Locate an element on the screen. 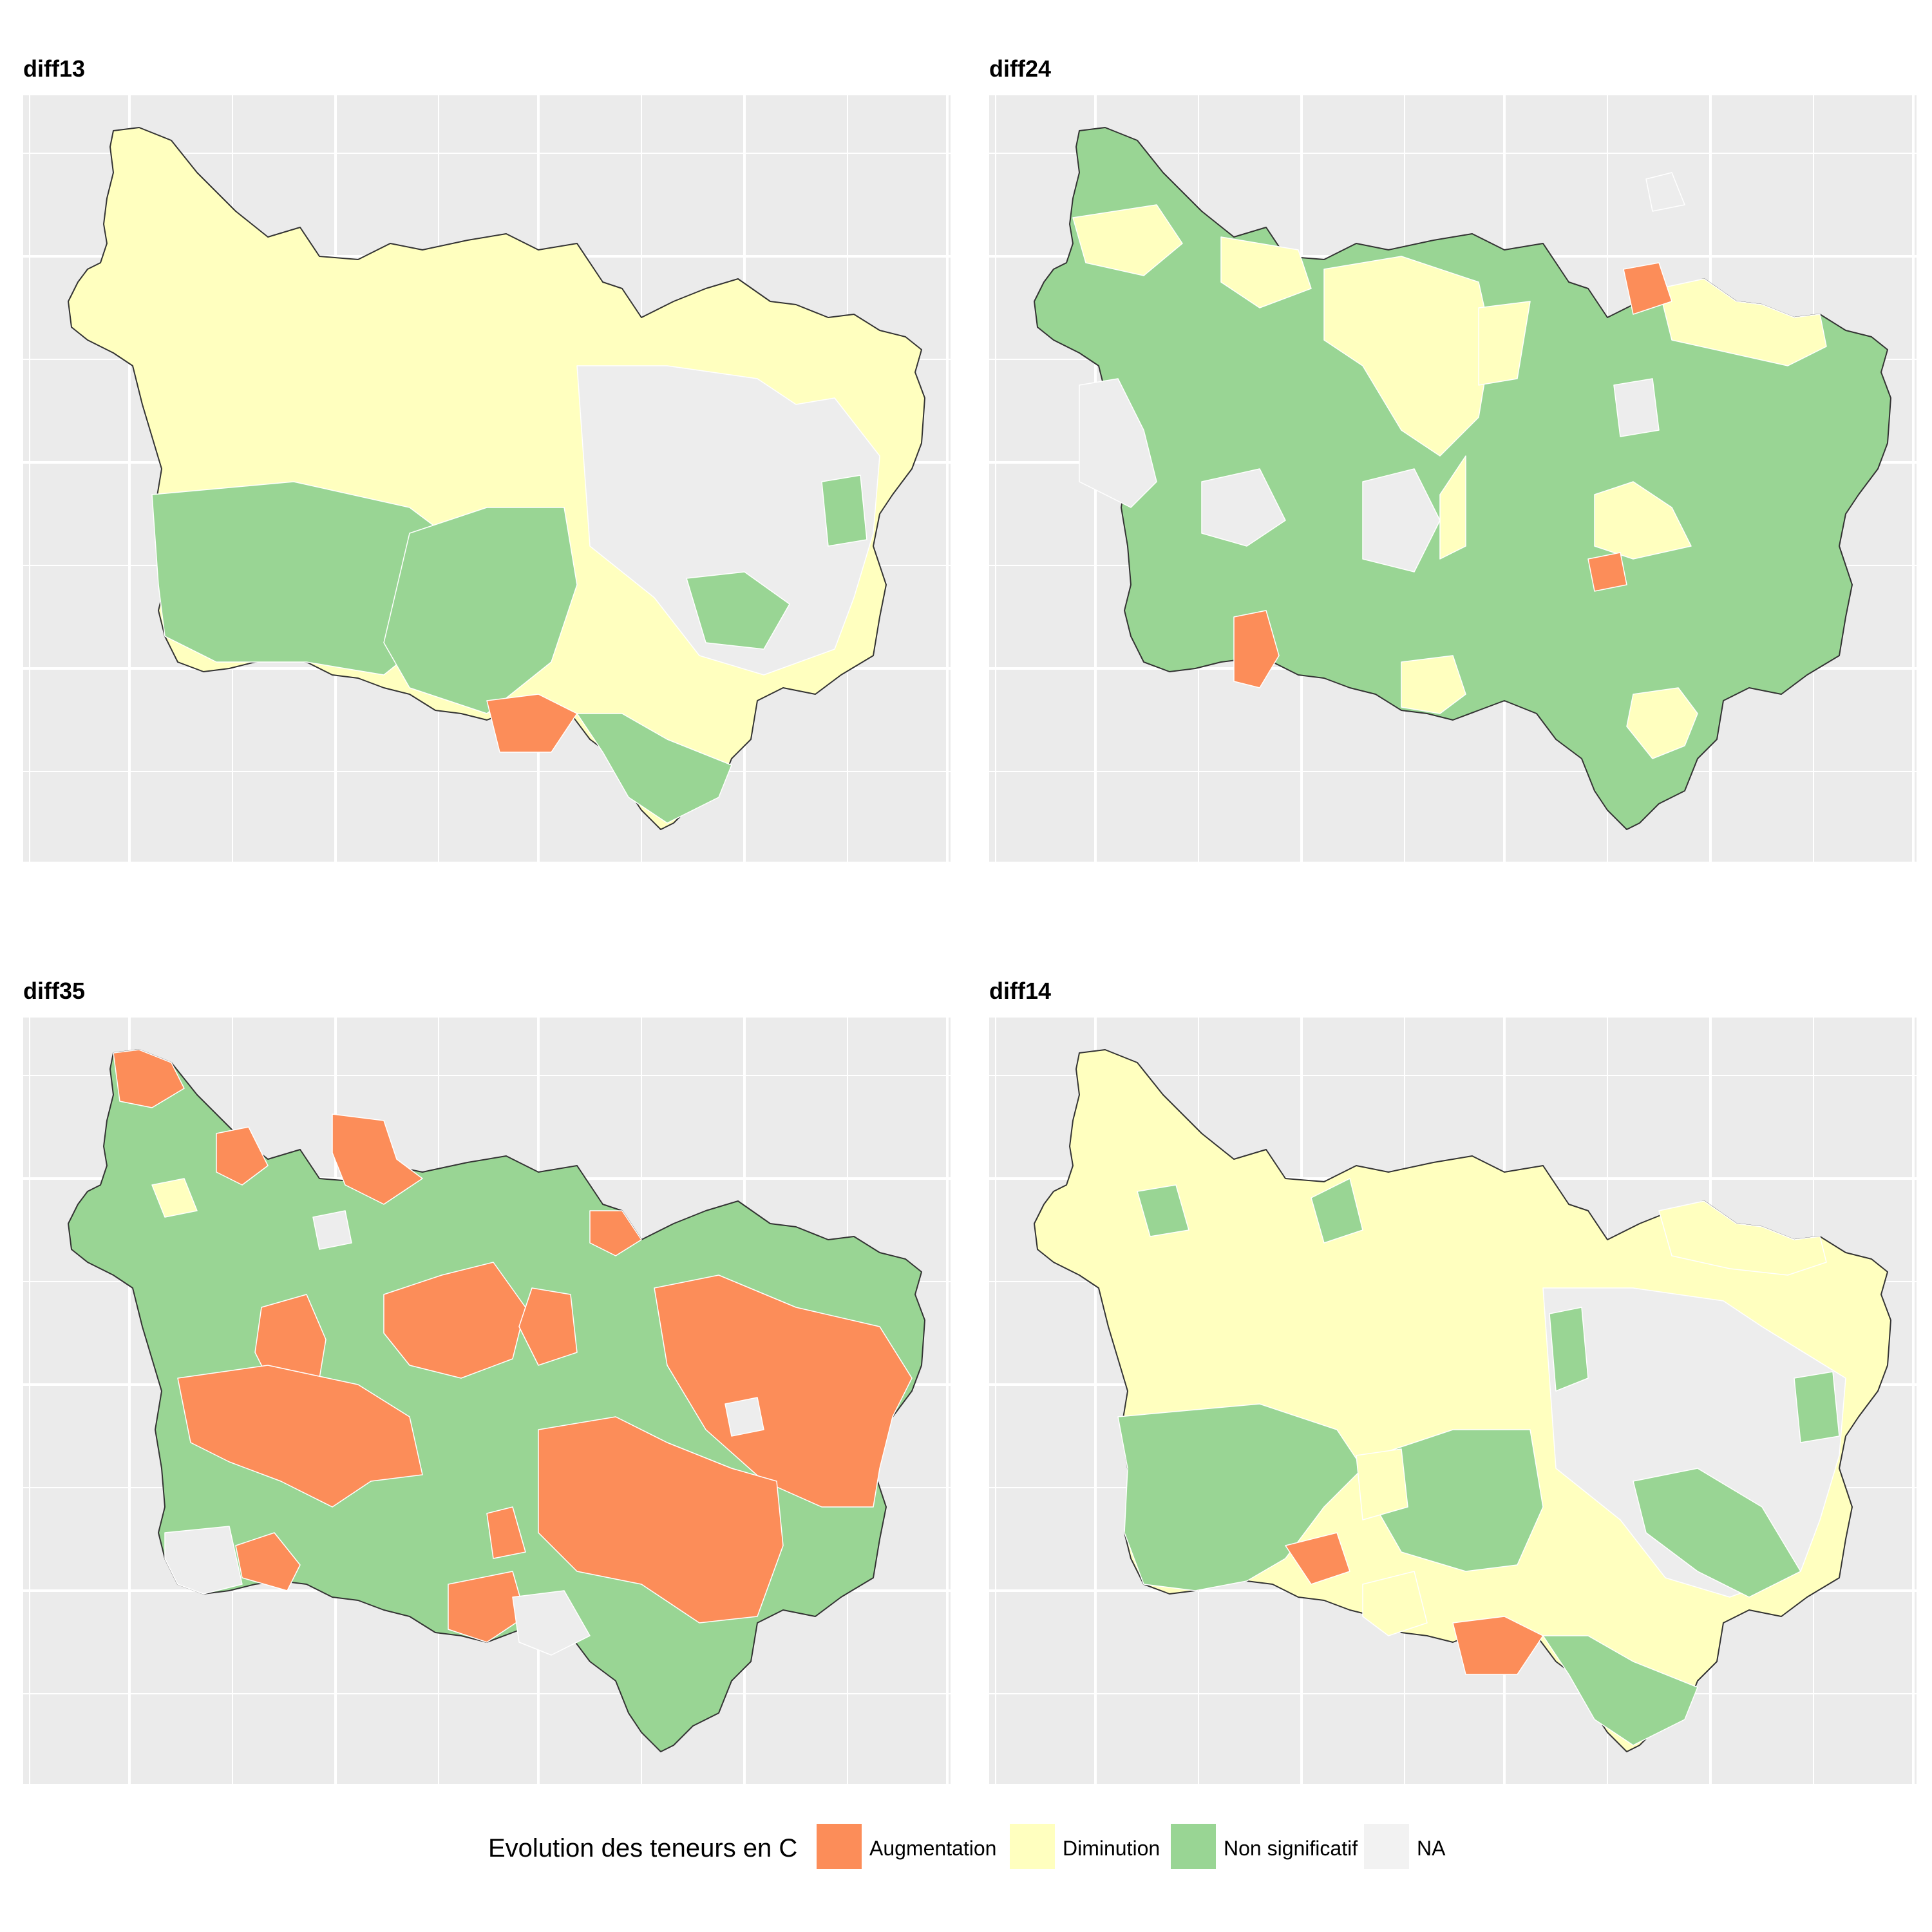 This screenshot has width=1932, height=1932. panel-title: diff35 is located at coordinates (54, 991).